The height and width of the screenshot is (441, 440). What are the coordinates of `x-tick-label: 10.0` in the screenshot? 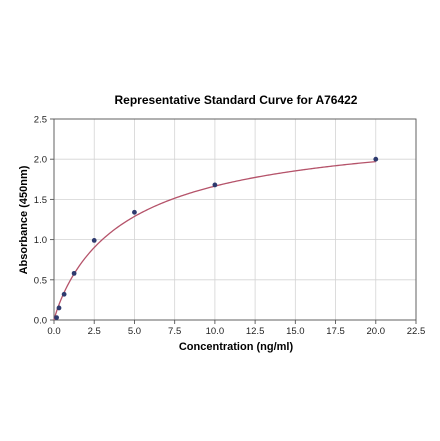 It's located at (215, 331).